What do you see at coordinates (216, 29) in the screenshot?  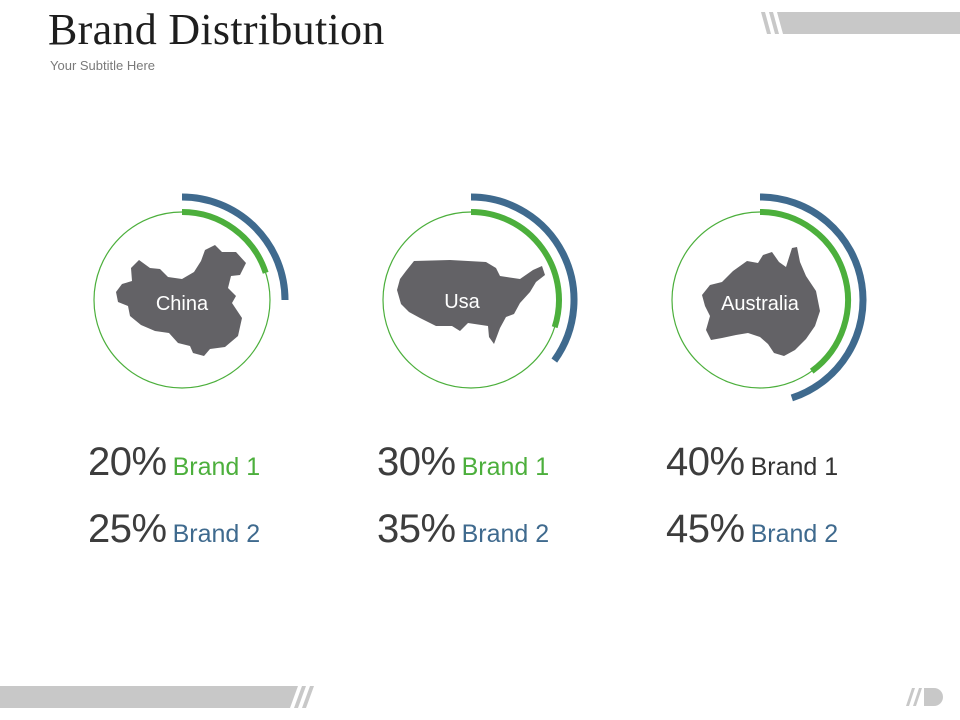 I see `page-title: Brand Distribution` at bounding box center [216, 29].